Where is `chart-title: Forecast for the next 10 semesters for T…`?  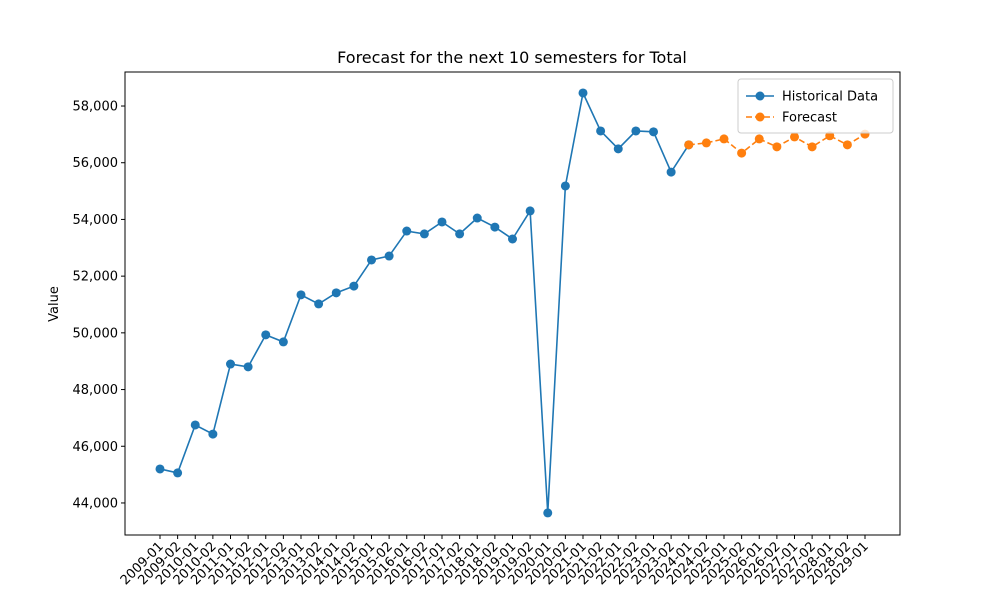
chart-title: Forecast for the next 10 semesters for T… is located at coordinates (512, 57).